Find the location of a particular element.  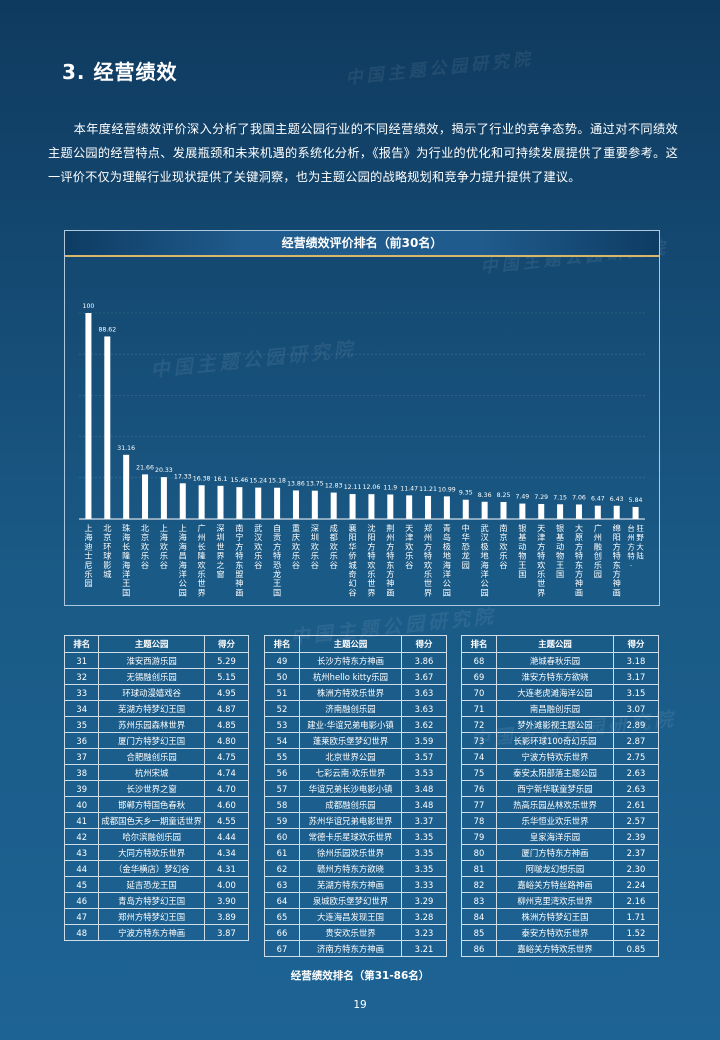

table-row: 34 芜湖方特梦幻王国 4.87 is located at coordinates (156, 708).